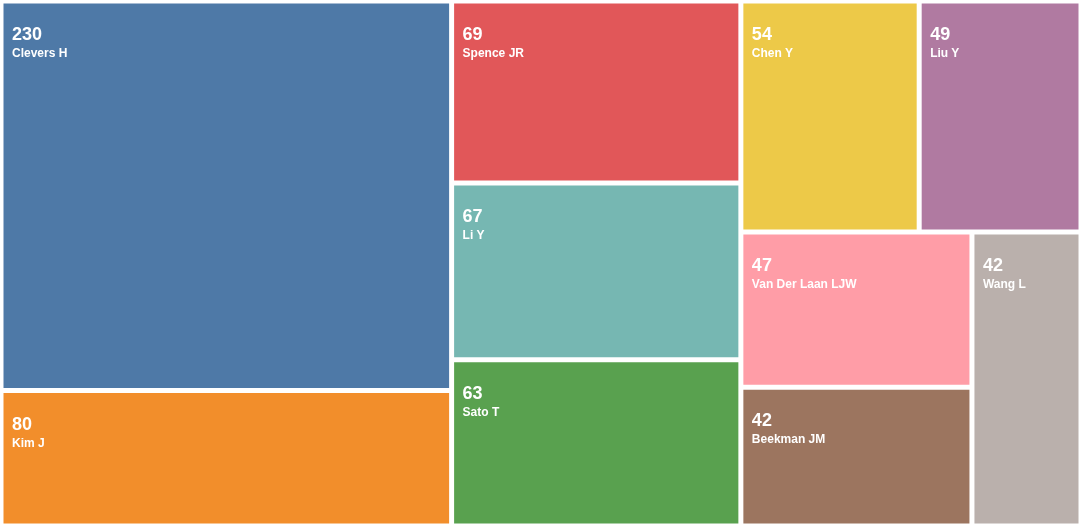 This screenshot has height=525, width=1080. I want to click on data-label: 67, so click(472, 216).